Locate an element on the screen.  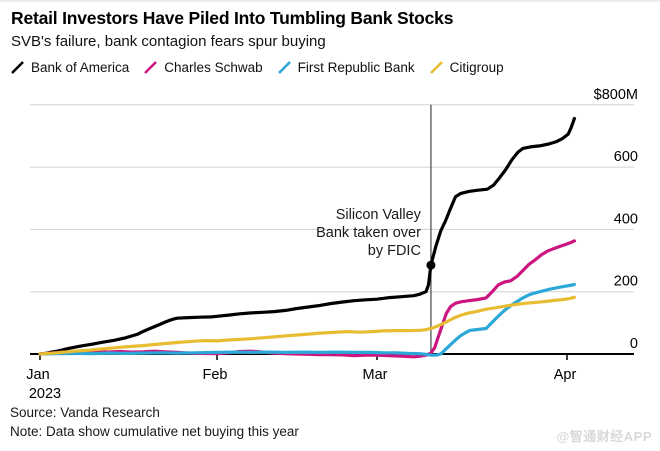
series-line-citigroup is located at coordinates (307, 325).